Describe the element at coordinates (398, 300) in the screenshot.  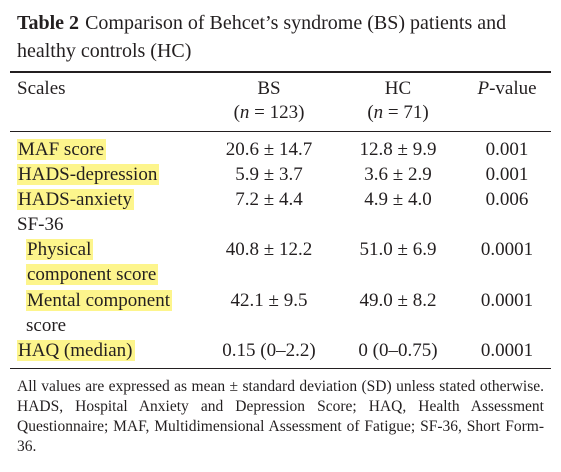
I see `table-cell-hc: 49.0 ± 8.2` at that location.